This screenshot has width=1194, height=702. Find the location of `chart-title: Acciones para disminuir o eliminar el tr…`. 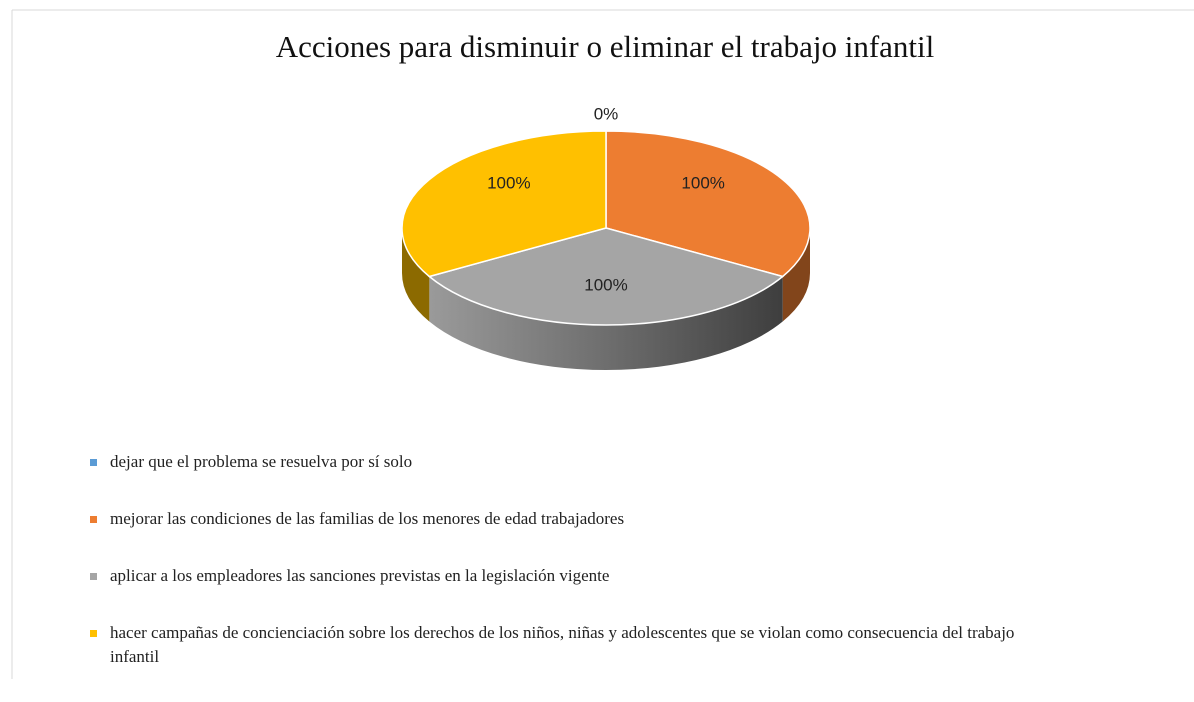

chart-title: Acciones para disminuir o eliminar el tr… is located at coordinates (605, 46).